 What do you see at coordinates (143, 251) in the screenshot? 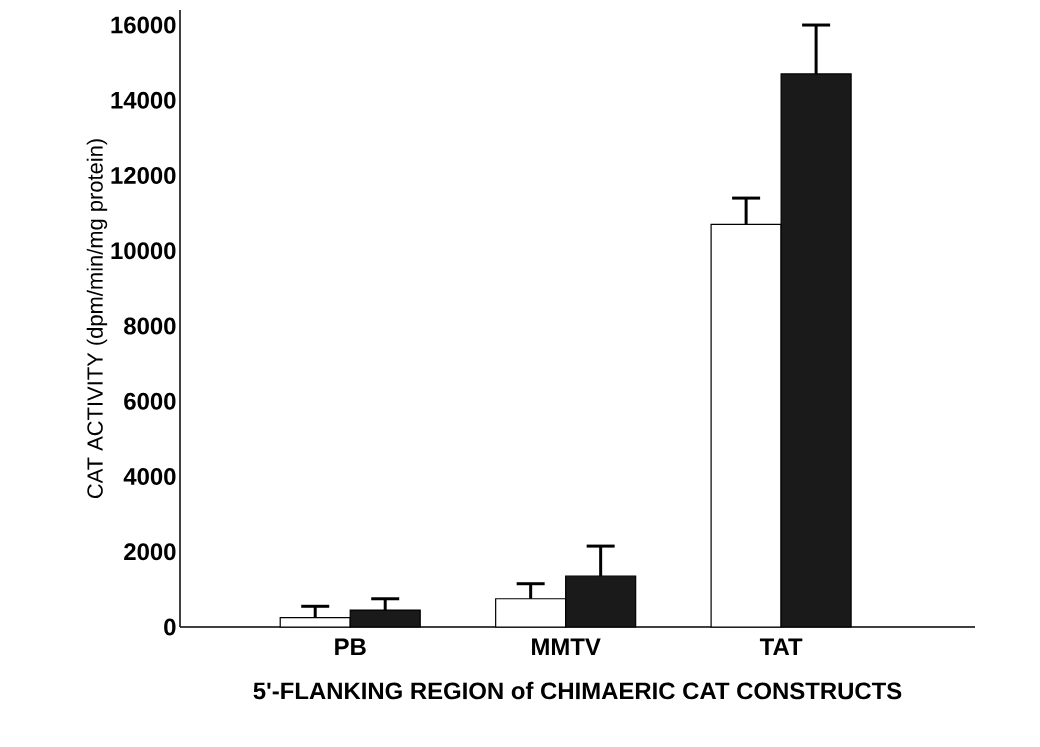
I see `y-tick-label: 10000` at bounding box center [143, 251].